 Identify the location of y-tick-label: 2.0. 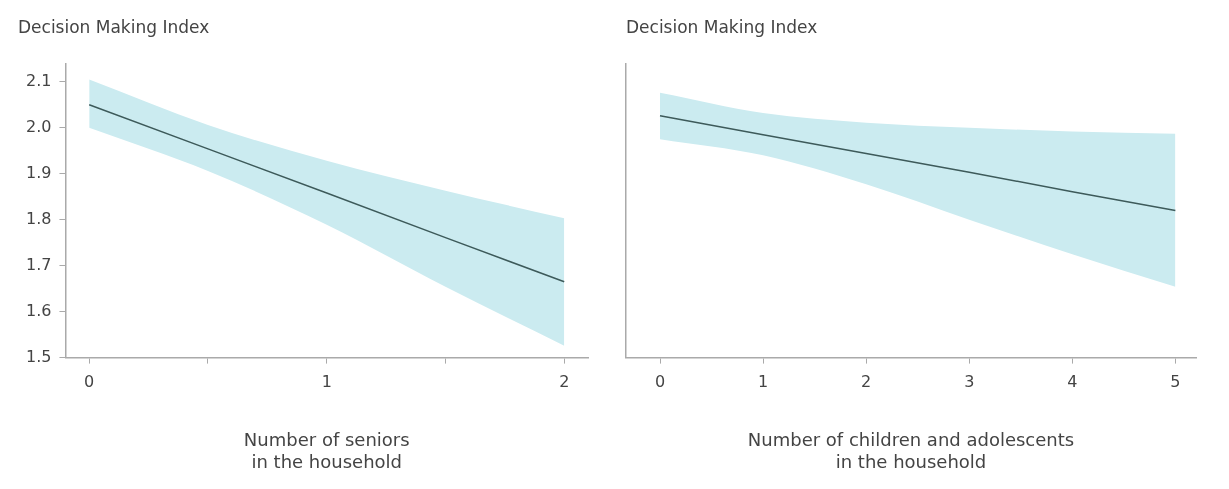
(38, 126).